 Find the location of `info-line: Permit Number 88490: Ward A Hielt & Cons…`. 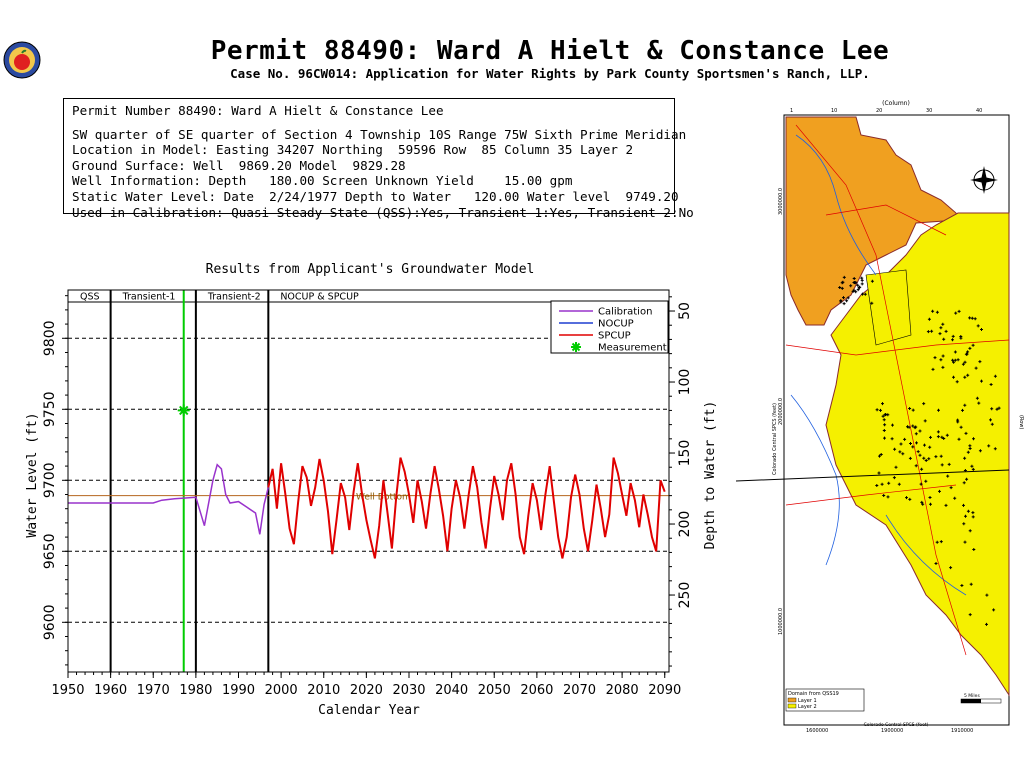

info-line: Permit Number 88490: Ward A Hielt & Cons… is located at coordinates (258, 110).